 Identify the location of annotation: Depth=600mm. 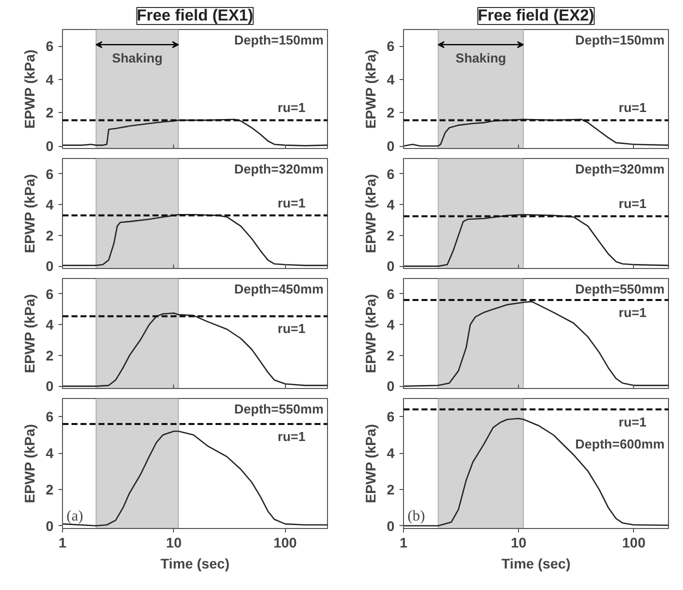
(620, 444).